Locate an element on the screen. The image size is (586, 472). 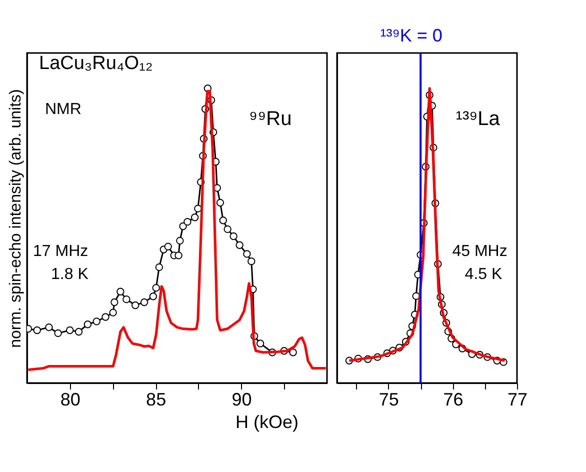
x-axis-title: H (kOe) is located at coordinates (267, 422).